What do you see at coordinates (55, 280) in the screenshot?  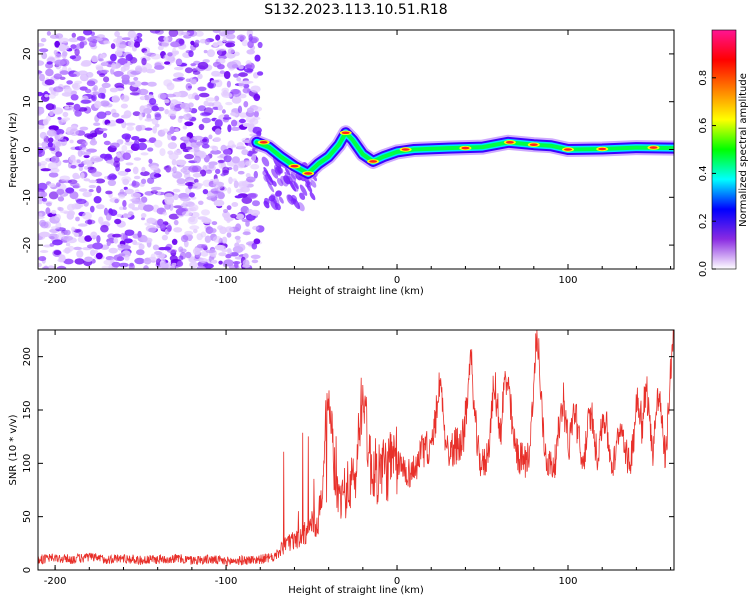 I see `x-tick-label: -200` at bounding box center [55, 280].